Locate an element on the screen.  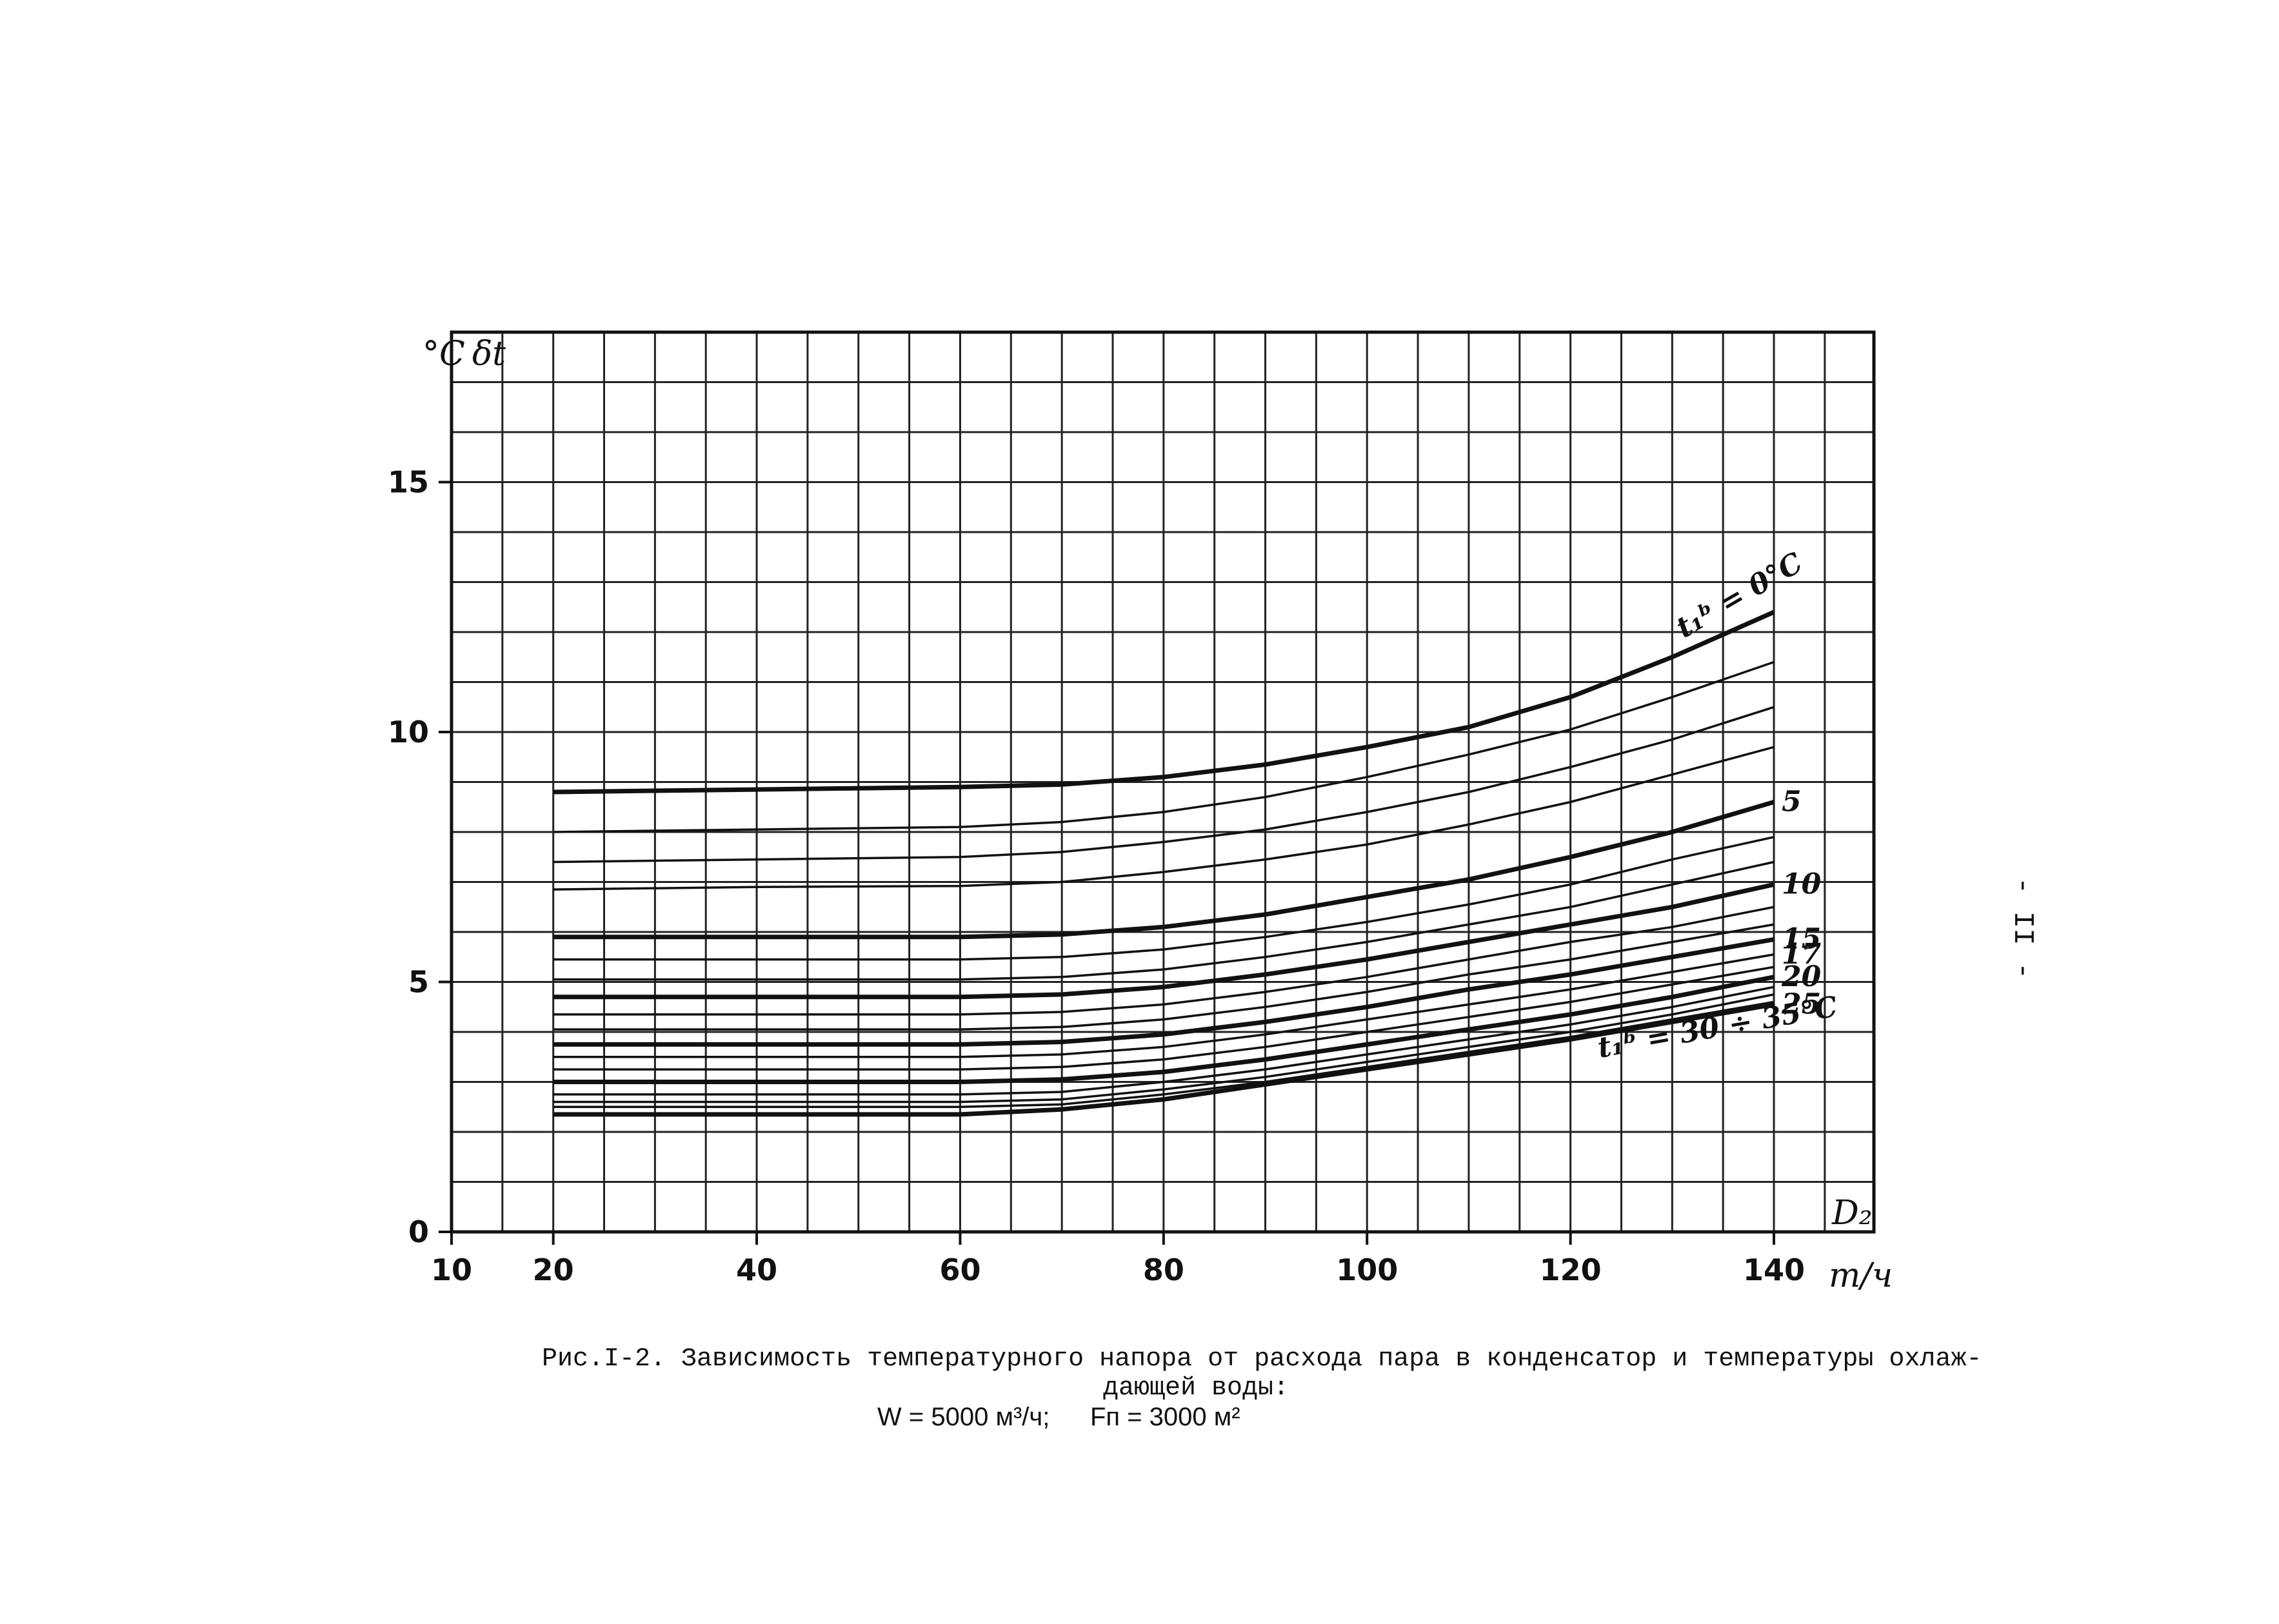
x-tick-label: 40 is located at coordinates (757, 1270).